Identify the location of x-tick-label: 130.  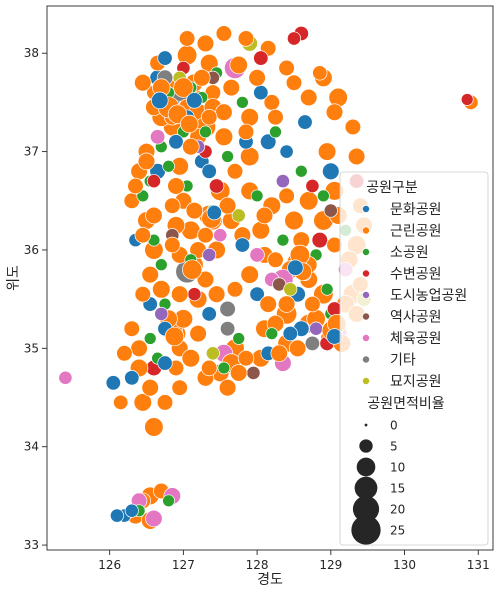
(404, 565).